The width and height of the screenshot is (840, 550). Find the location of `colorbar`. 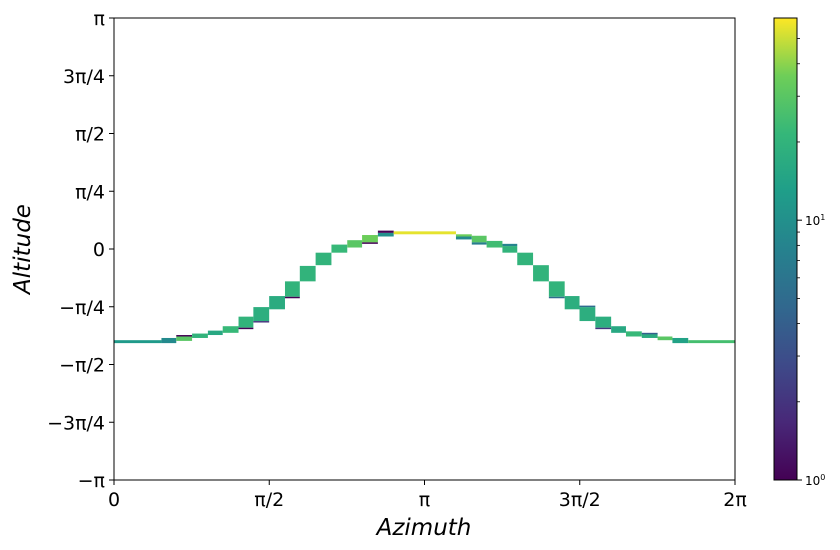

colorbar is located at coordinates (785, 249).